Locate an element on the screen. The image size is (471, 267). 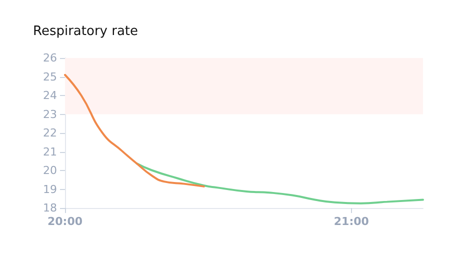
y-tick-label: 21 is located at coordinates (50, 151).